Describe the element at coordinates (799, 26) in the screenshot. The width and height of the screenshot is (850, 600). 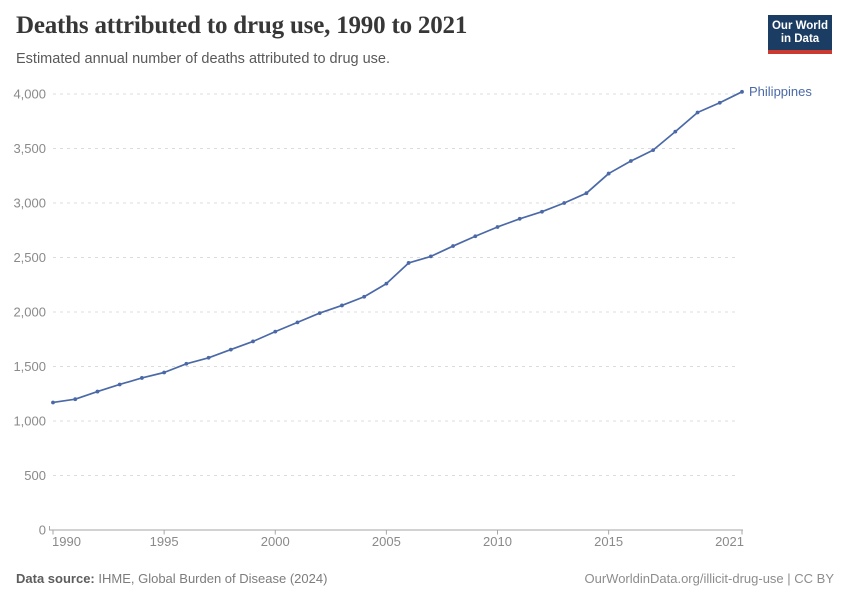
I see `owid-logo-line1: Our World` at that location.